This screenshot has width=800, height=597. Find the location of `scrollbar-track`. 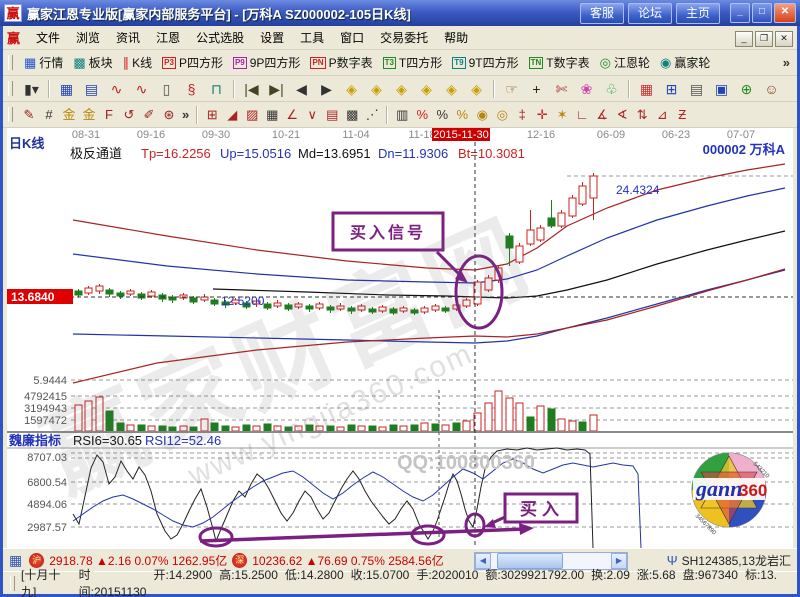

scrollbar-track is located at coordinates (551, 561).